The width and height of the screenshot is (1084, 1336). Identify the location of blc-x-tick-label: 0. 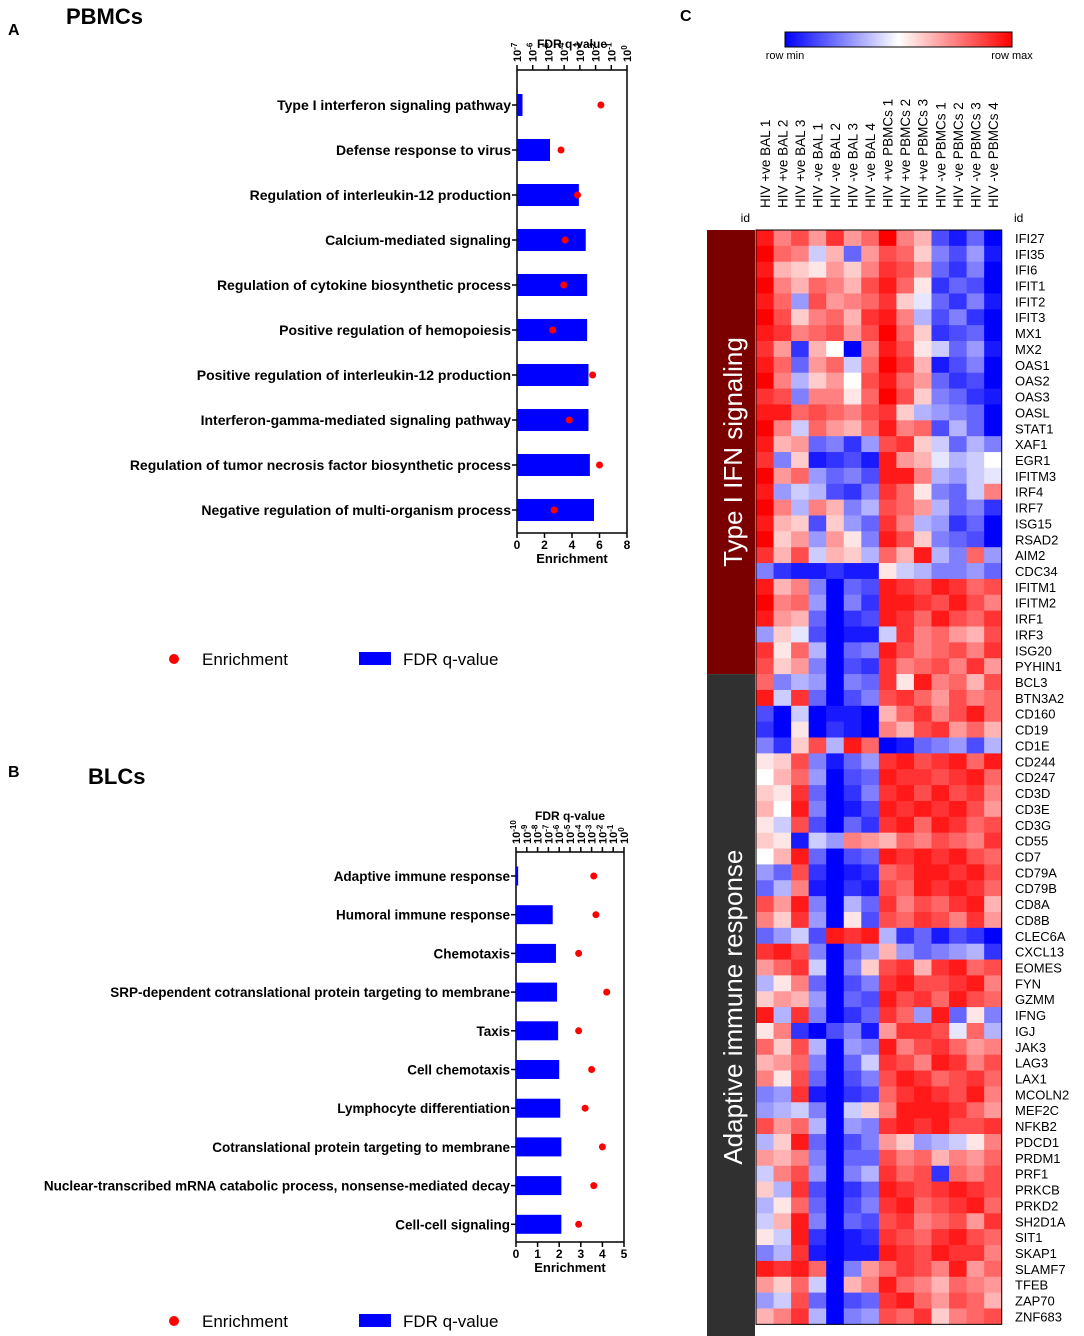
(516, 1254).